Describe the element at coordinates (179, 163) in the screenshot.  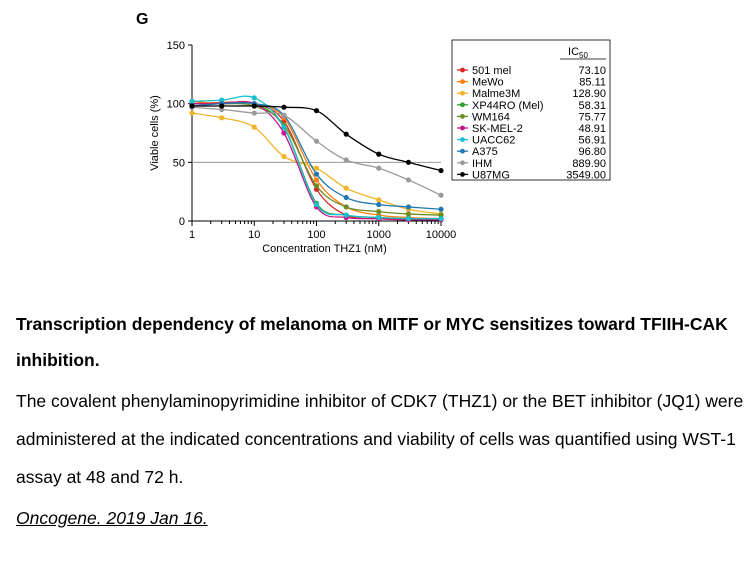
I see `y-tick-label: 50` at that location.